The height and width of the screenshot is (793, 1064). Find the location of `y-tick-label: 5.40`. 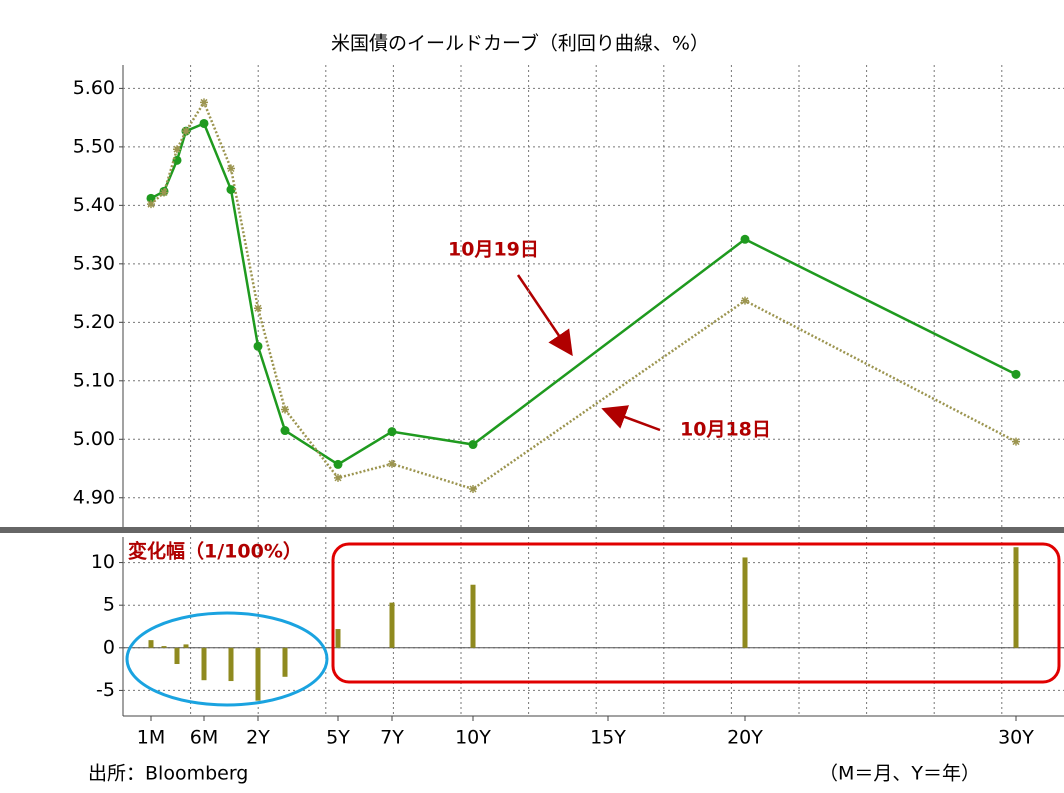

y-tick-label: 5.40 is located at coordinates (94, 205).